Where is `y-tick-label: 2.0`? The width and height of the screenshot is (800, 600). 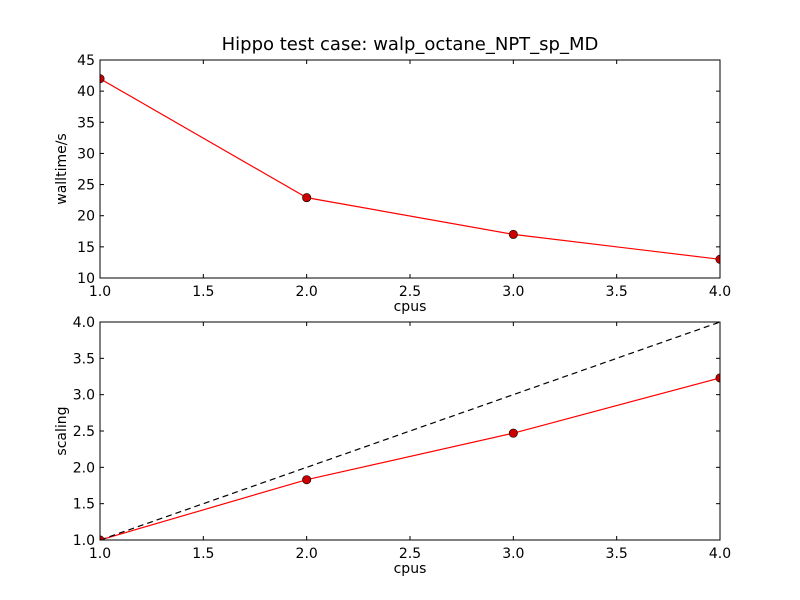
y-tick-label: 2.0 is located at coordinates (84, 468).